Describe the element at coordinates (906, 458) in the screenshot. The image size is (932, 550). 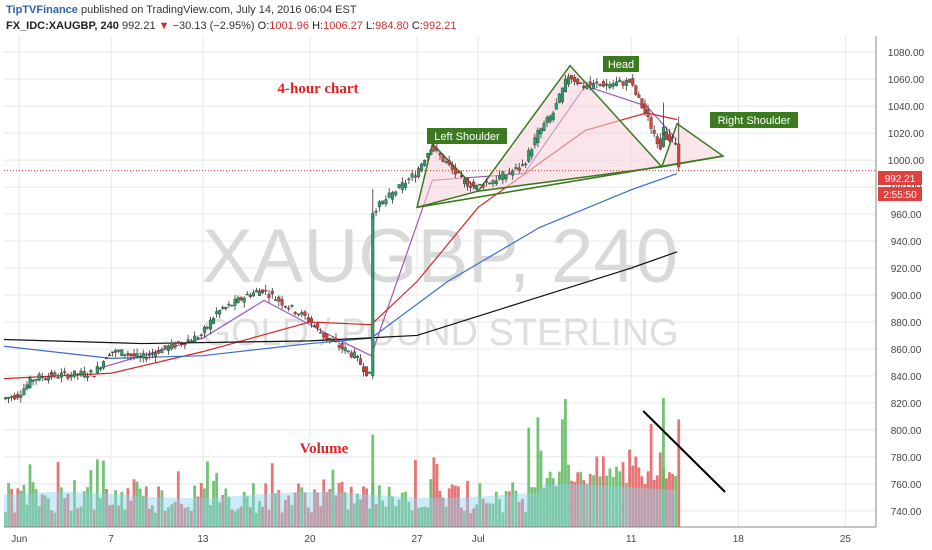
I see `y-tick-label: 780.00` at that location.